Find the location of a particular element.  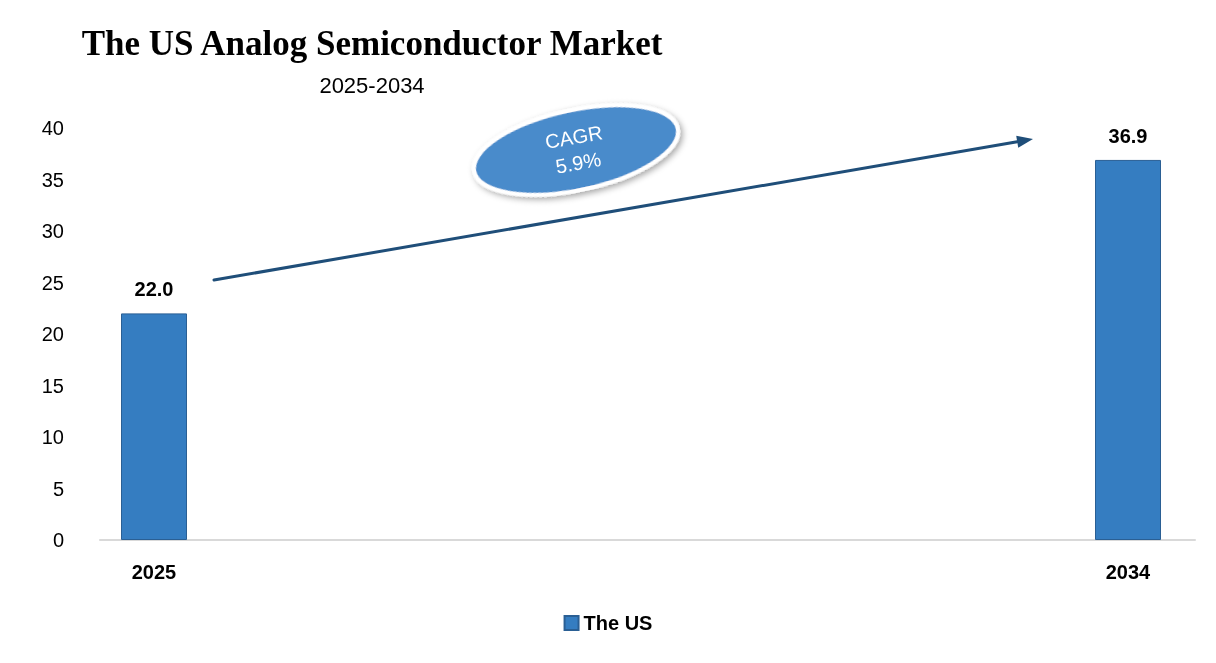

y-tick-label: 25 is located at coordinates (52, 282).